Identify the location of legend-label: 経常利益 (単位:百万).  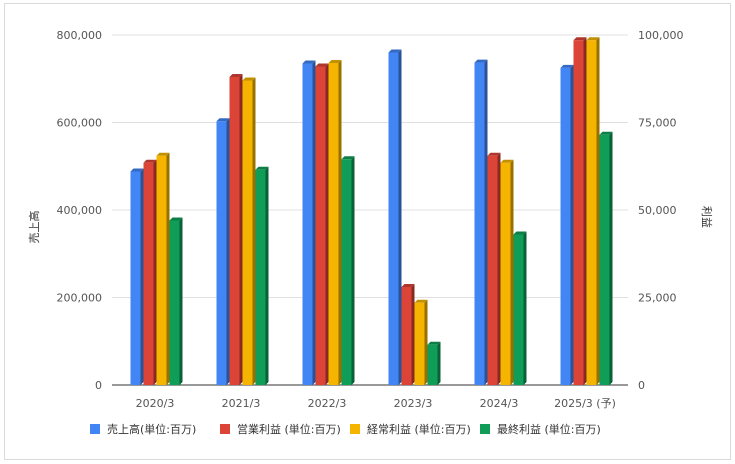
(419, 429).